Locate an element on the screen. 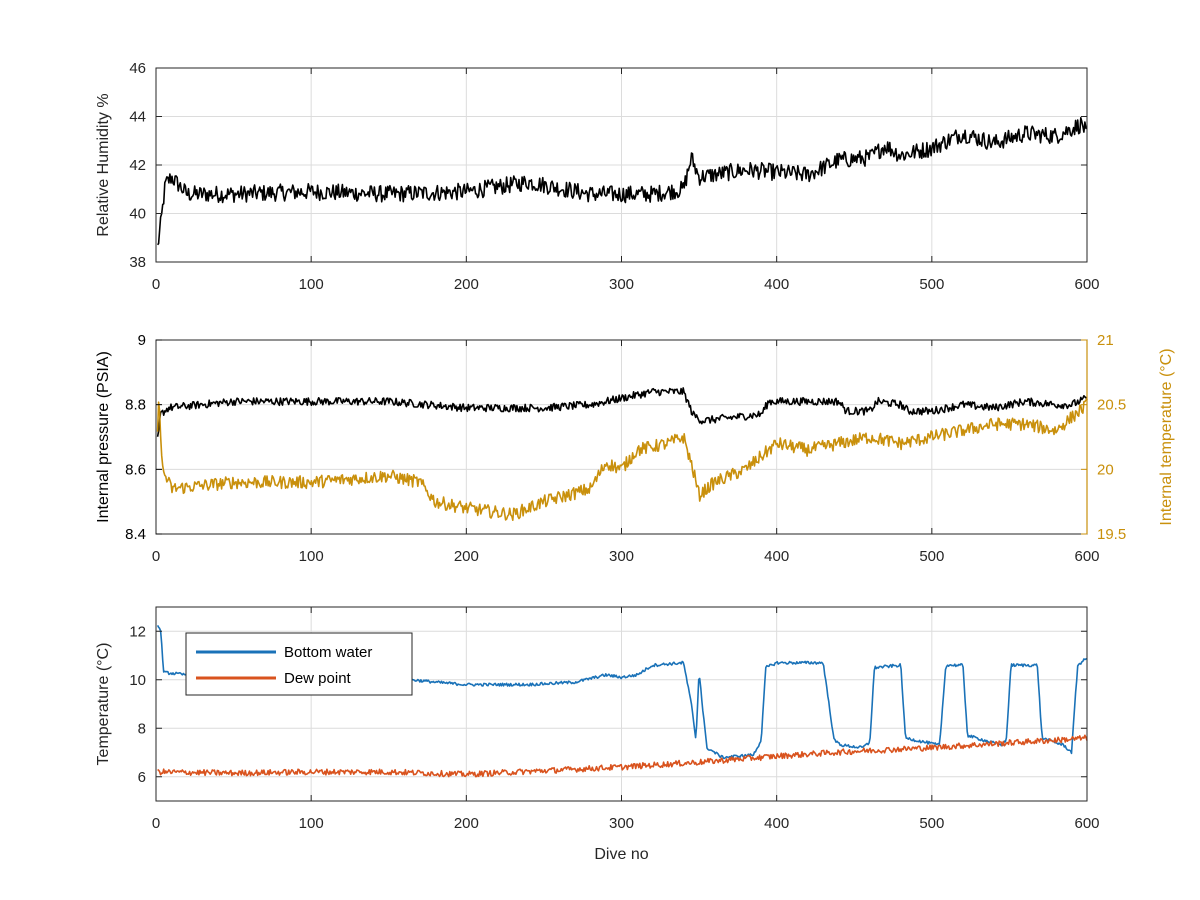  y-tick-label: 38 is located at coordinates (137, 262).